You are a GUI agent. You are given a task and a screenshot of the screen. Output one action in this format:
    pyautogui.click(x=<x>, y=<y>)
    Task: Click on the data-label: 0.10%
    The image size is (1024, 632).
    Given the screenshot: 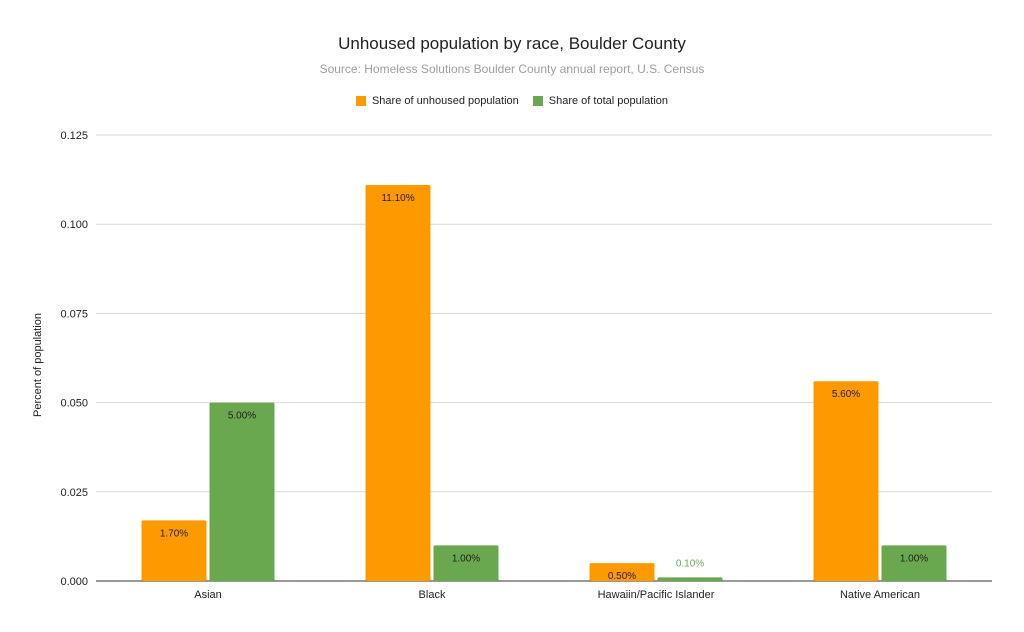 What is the action you would take?
    pyautogui.click(x=690, y=563)
    